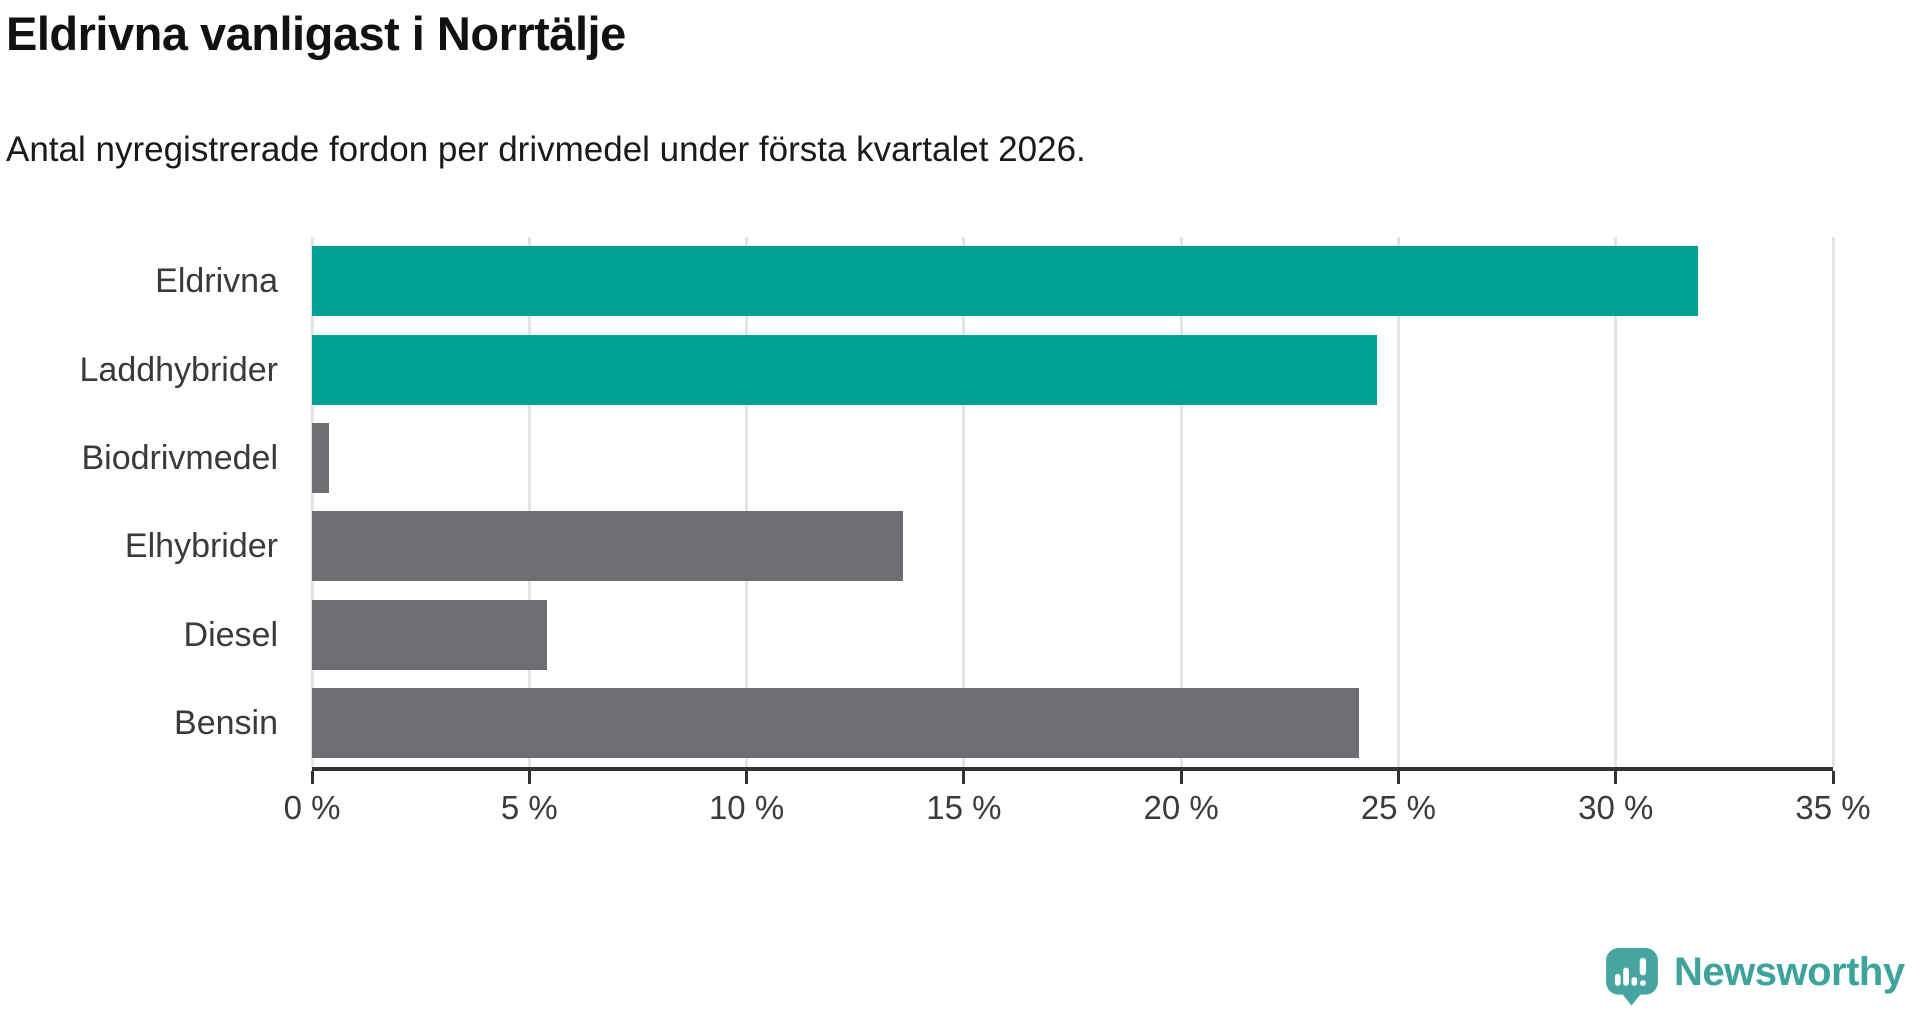  Describe the element at coordinates (836, 722) in the screenshot. I see `bar-bensin` at that location.